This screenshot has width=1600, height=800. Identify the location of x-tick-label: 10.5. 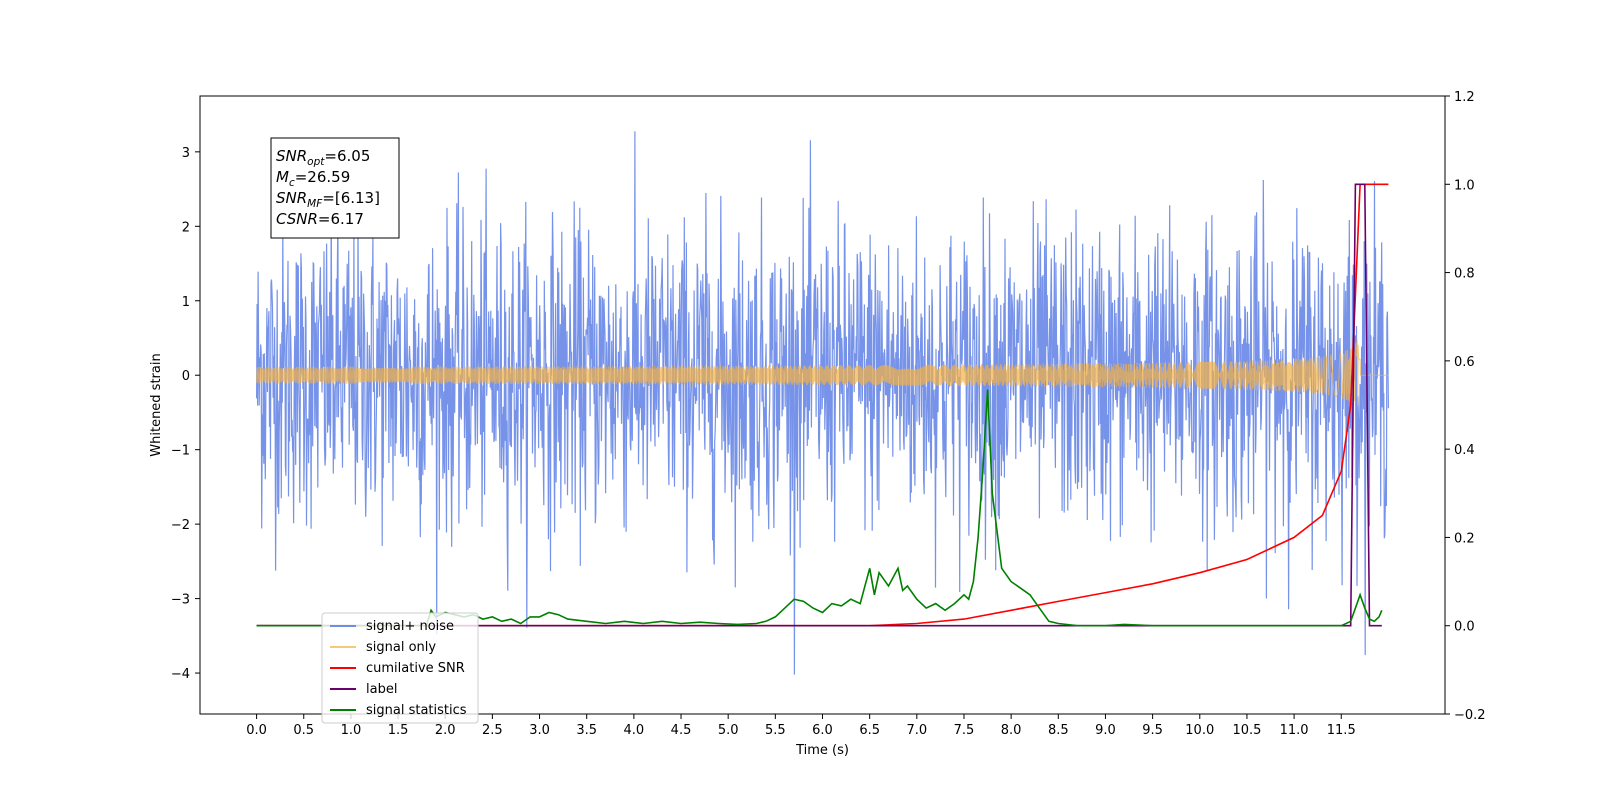
(1246, 730).